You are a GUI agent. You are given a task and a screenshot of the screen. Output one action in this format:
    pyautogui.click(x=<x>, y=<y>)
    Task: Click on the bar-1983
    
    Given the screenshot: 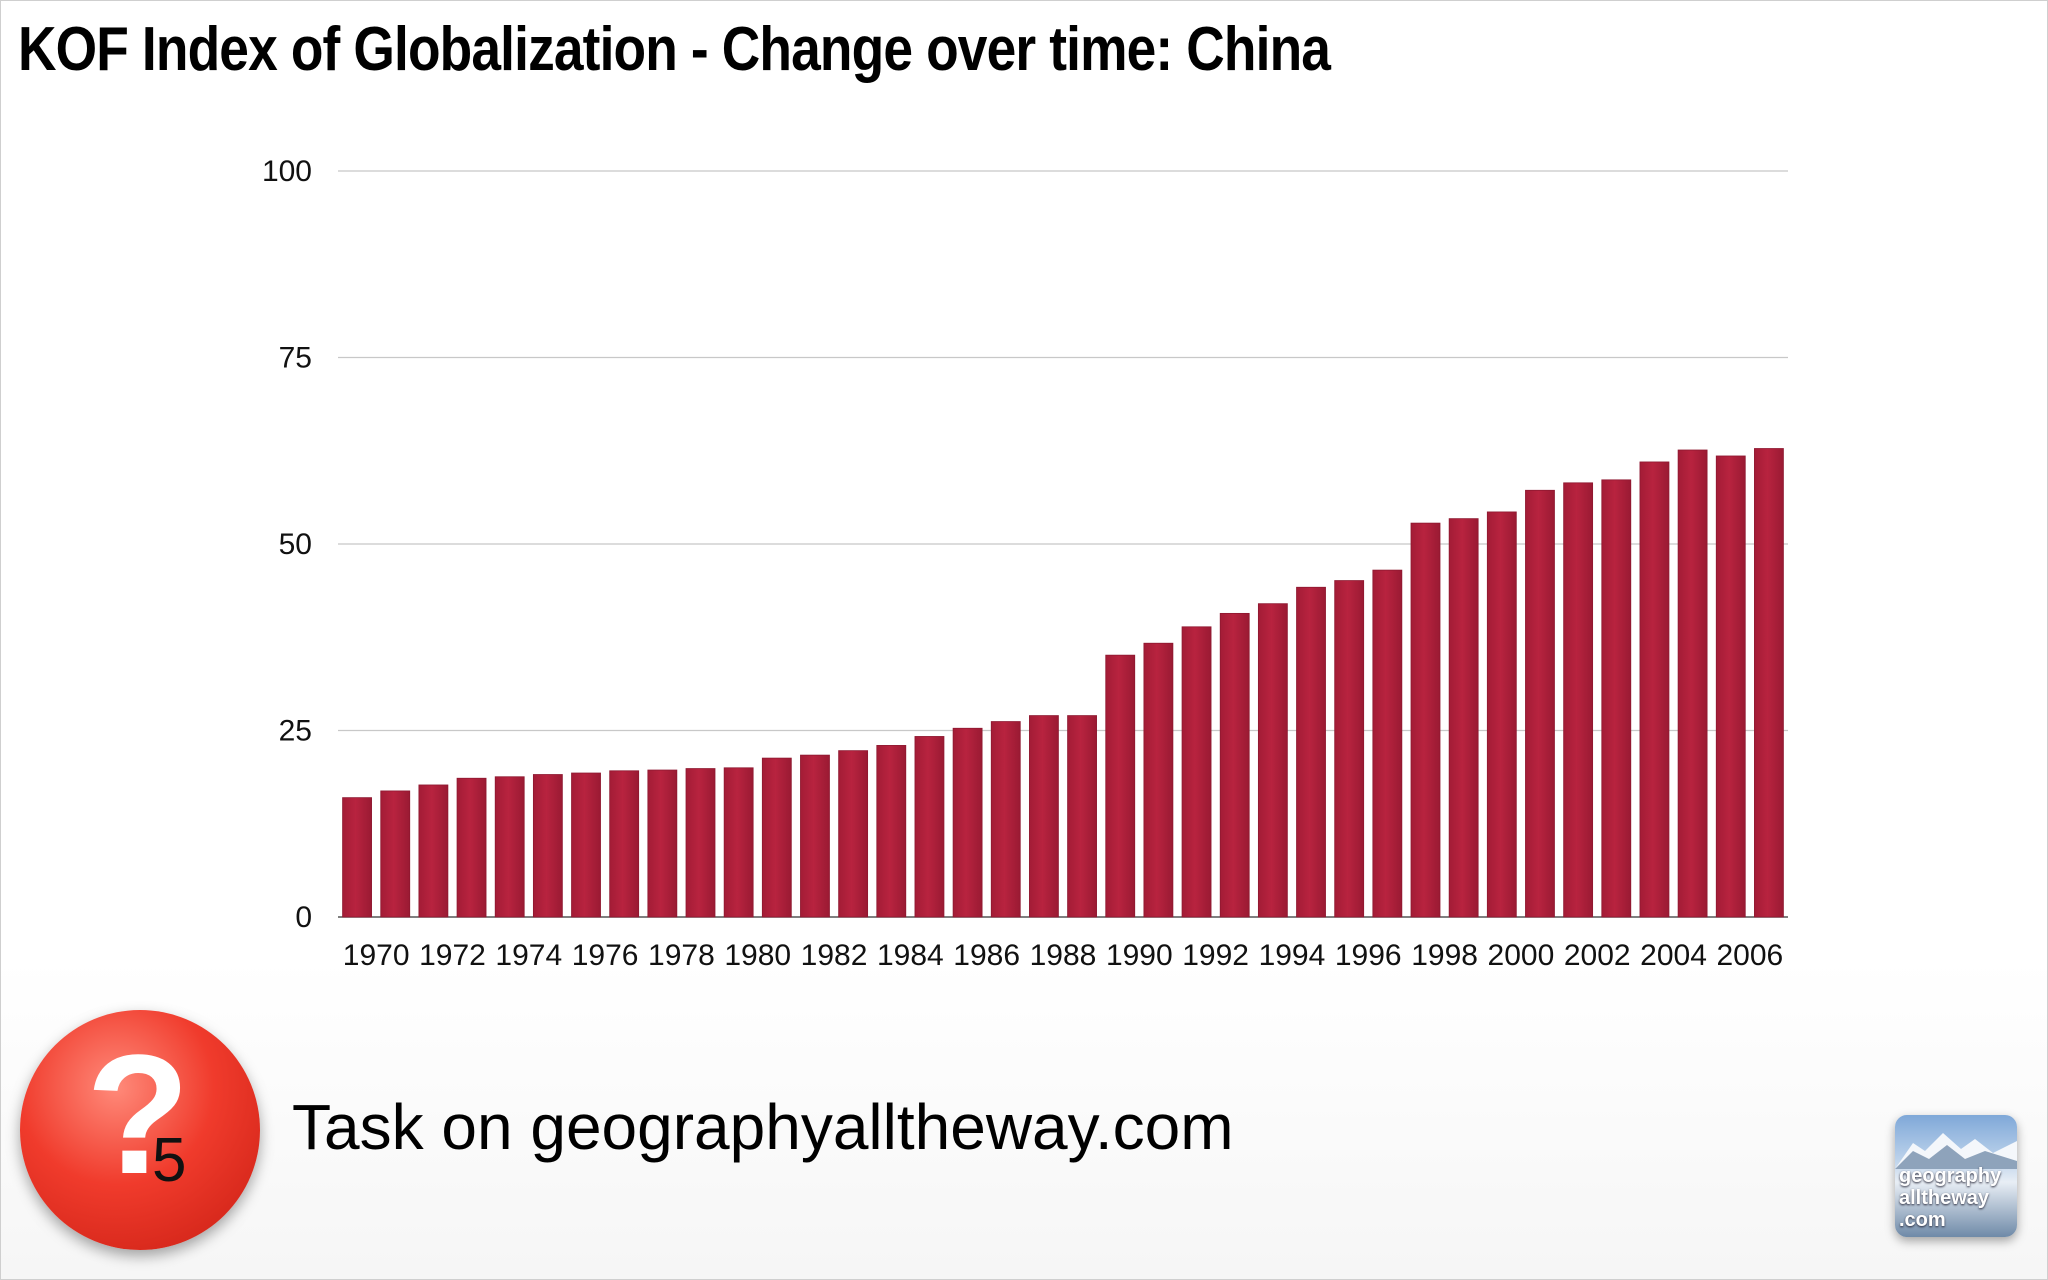 What is the action you would take?
    pyautogui.click(x=853, y=834)
    